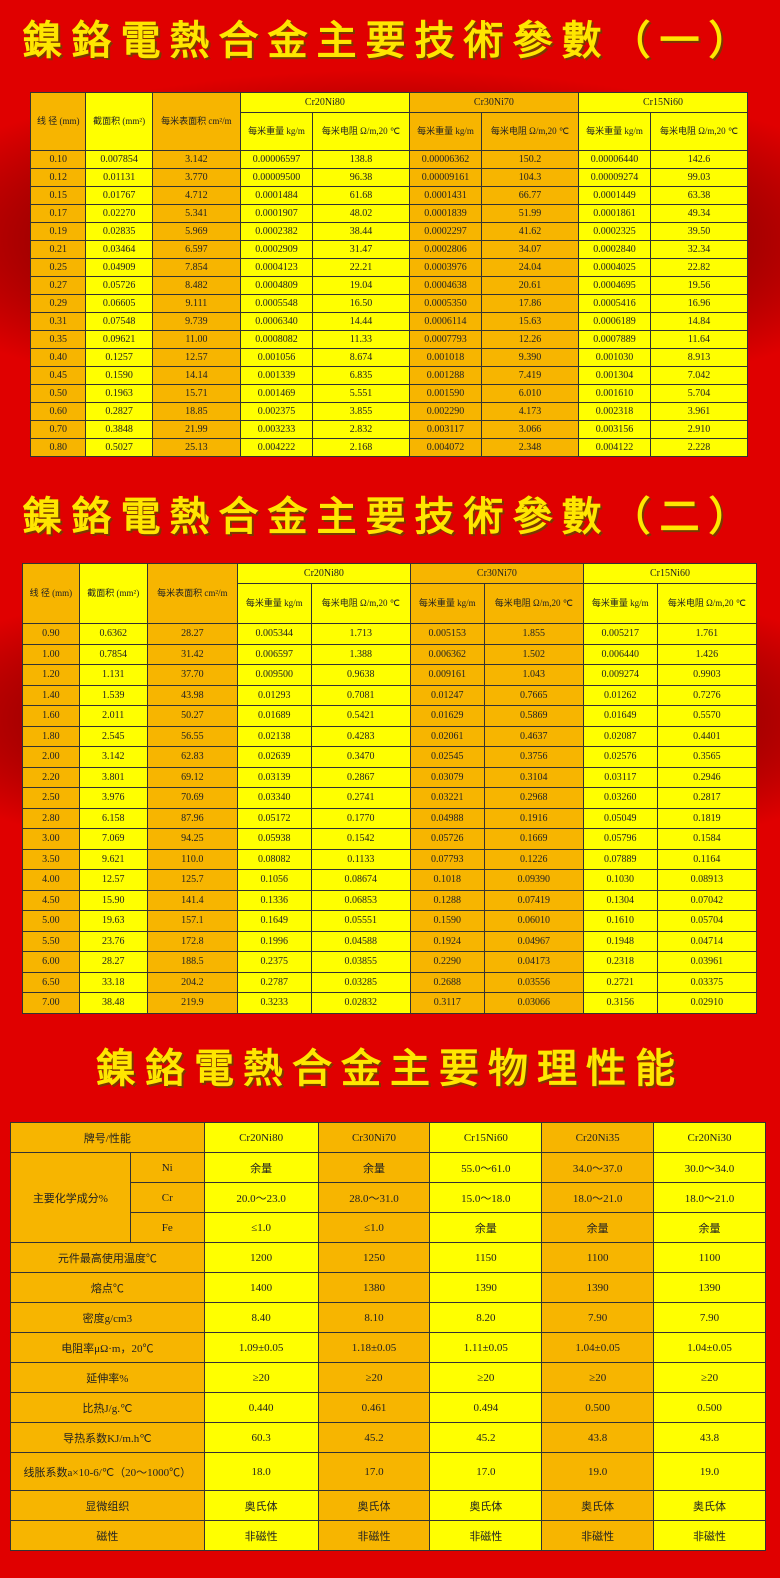  What do you see at coordinates (533, 839) in the screenshot?
I see `table-cell: 0.1669` at bounding box center [533, 839].